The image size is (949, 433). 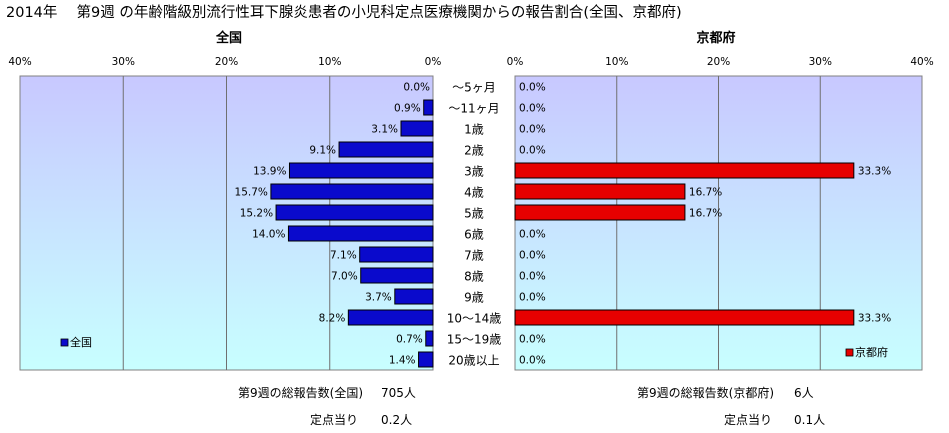 What do you see at coordinates (334, 419) in the screenshot?
I see `summary-national-per-label: 定点当り` at bounding box center [334, 419].